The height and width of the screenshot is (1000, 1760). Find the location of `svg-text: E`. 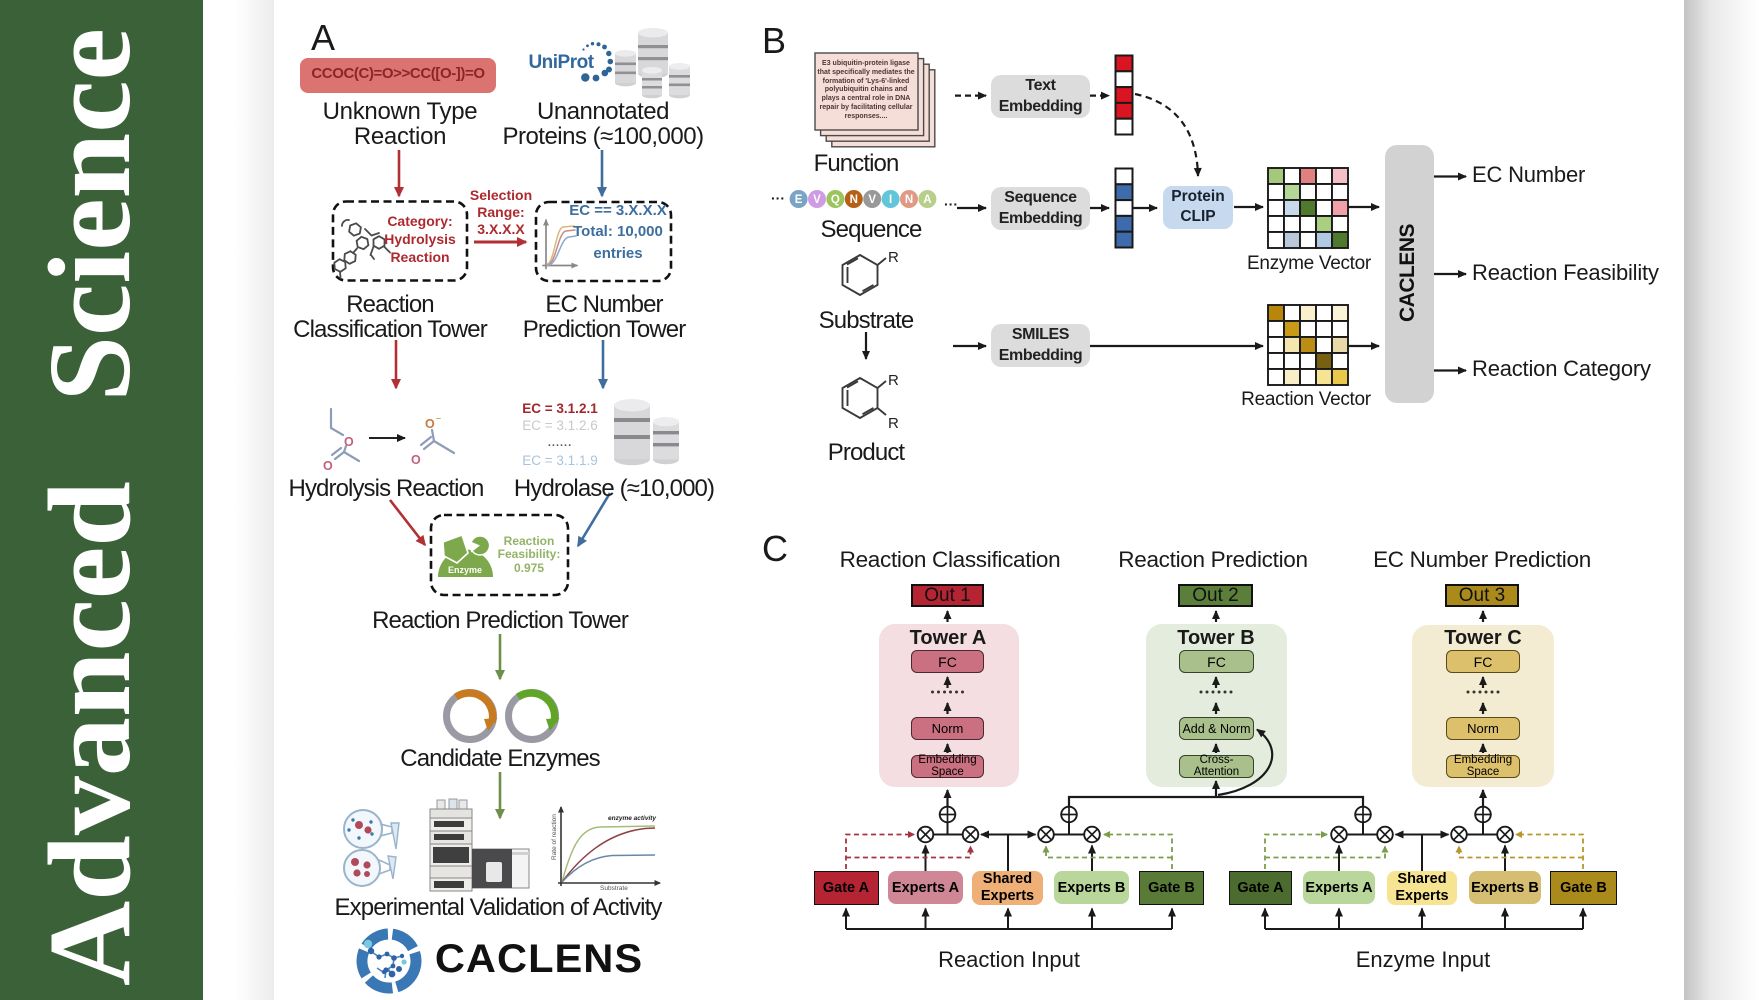

svg-text: E is located at coordinates (799, 200).